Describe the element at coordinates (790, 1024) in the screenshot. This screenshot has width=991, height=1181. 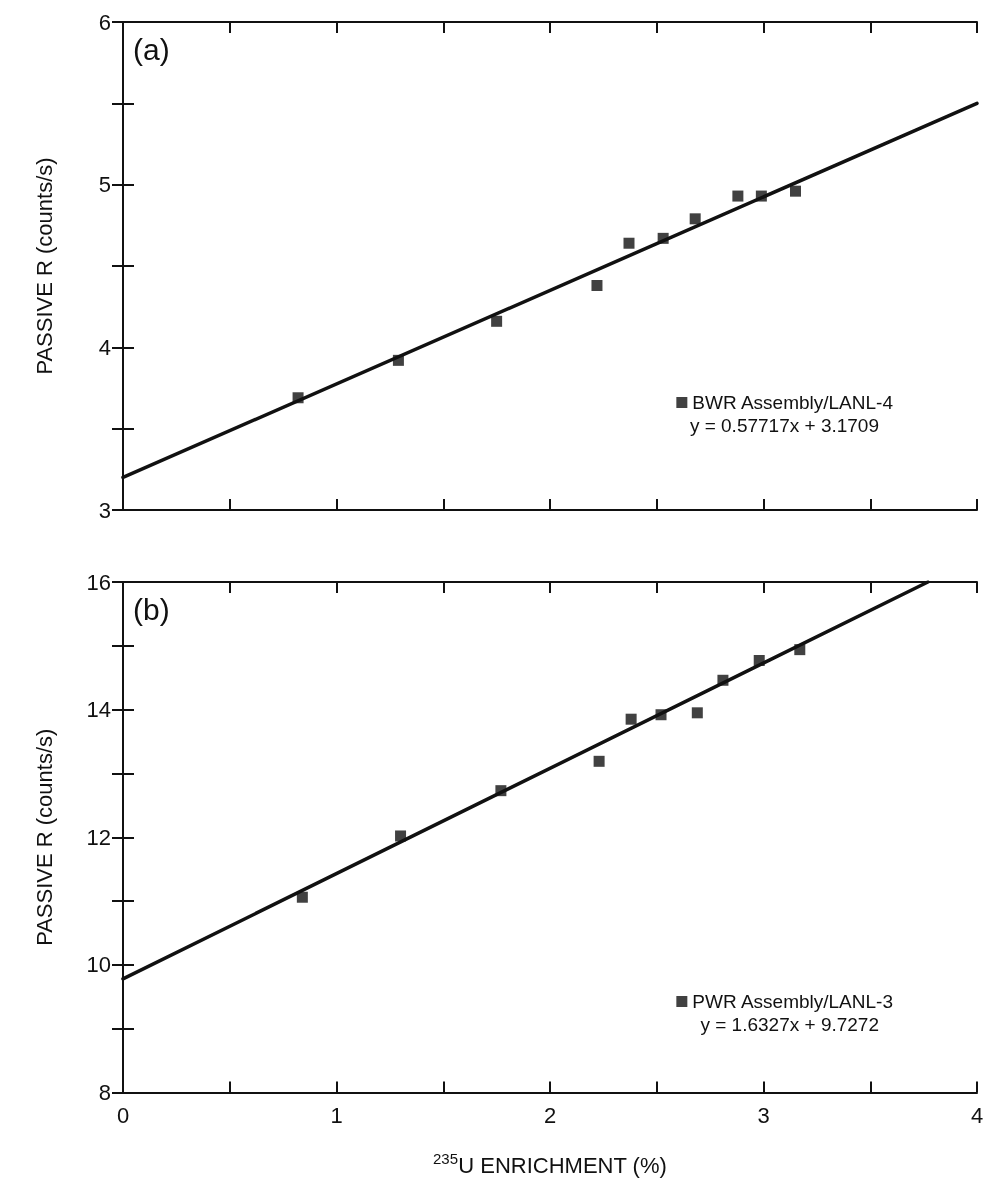
I see `annotation: y = 1.6327x + 9.7272` at that location.